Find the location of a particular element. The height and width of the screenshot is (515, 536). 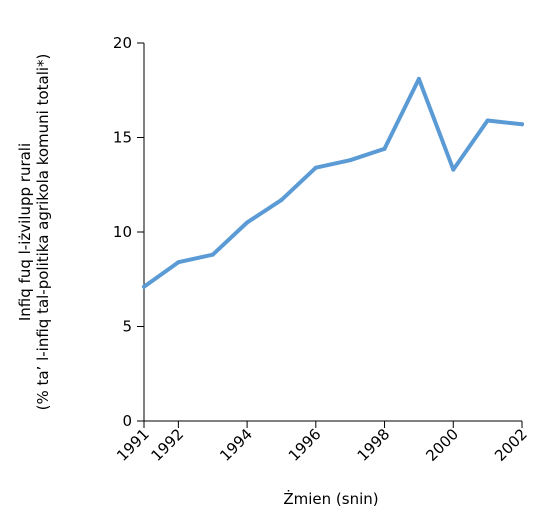

x-tick-label: 1998 is located at coordinates (374, 445).